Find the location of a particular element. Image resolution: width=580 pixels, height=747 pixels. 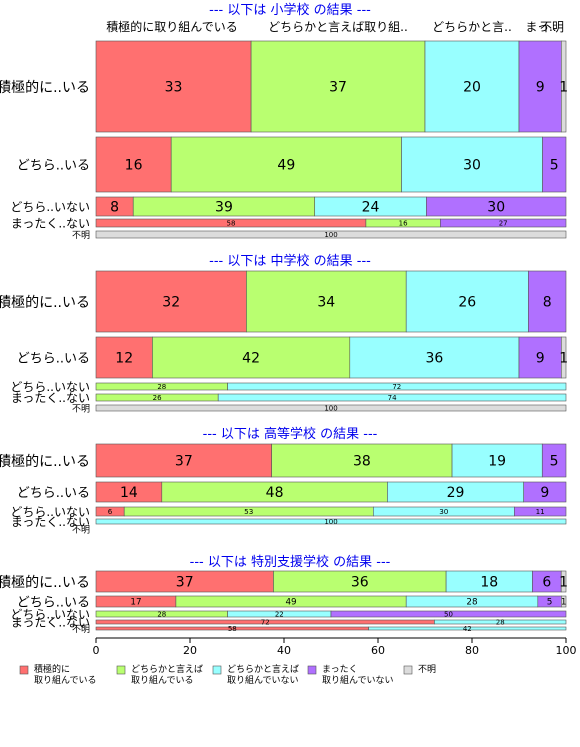

column-header: 積極的に取り組んでいる is located at coordinates (171, 26).